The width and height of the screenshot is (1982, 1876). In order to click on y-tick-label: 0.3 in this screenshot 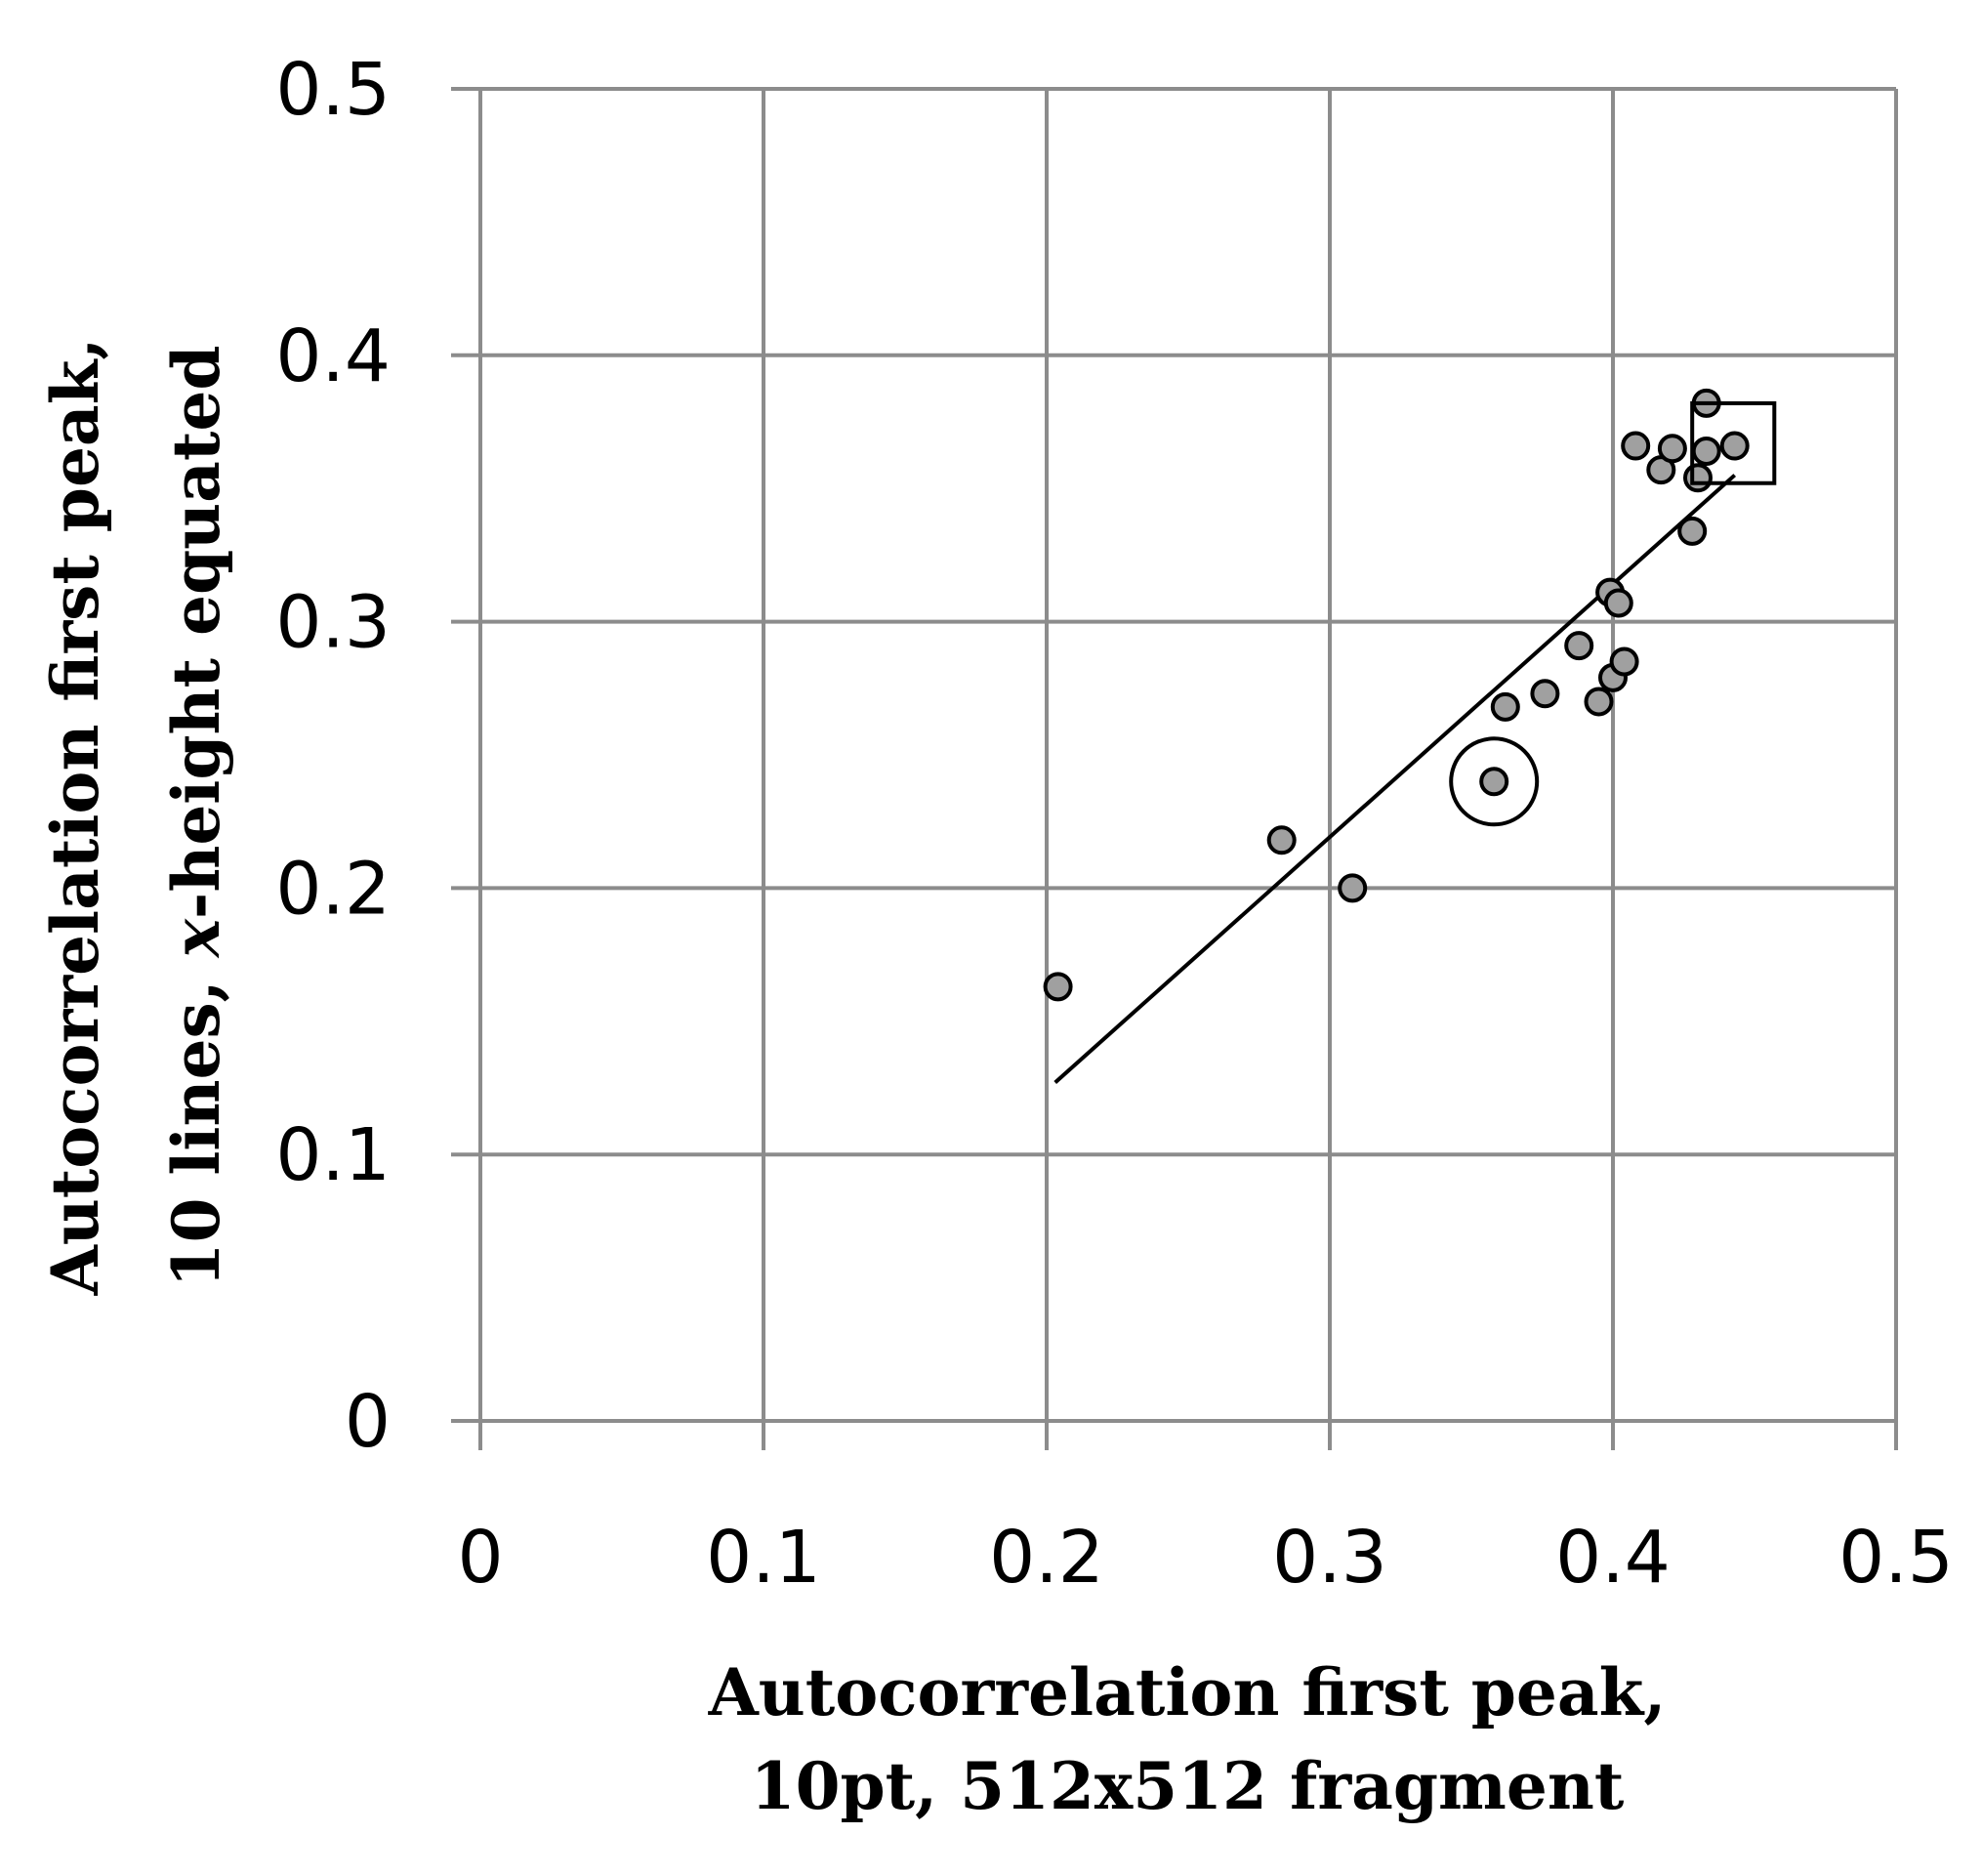, I will do `click(333, 623)`.